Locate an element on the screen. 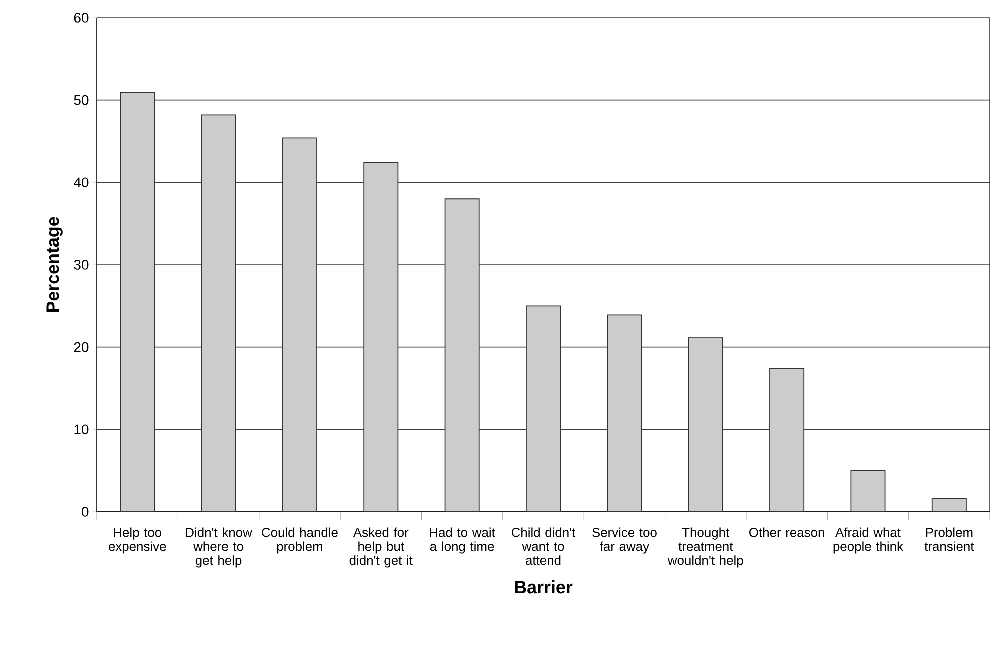  x-tick-label: Didn't know where to get help is located at coordinates (219, 548).